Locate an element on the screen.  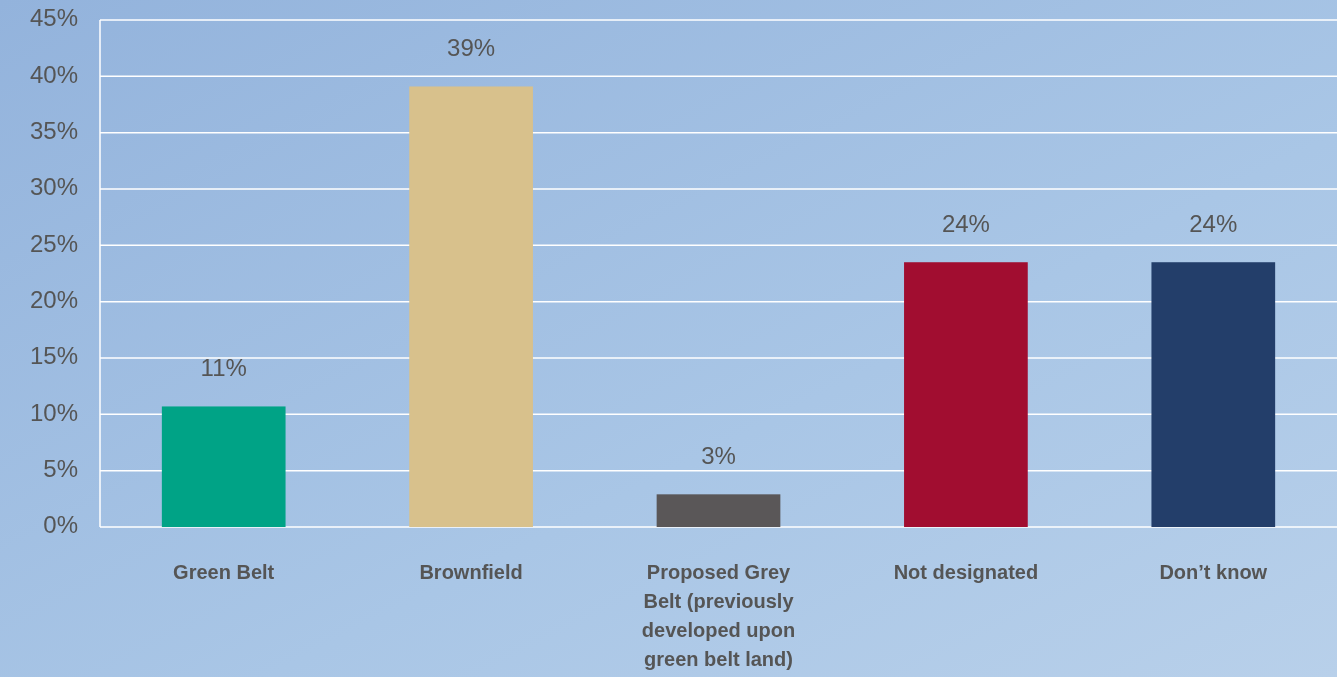
y-tick-label: 20% is located at coordinates (53, 300).